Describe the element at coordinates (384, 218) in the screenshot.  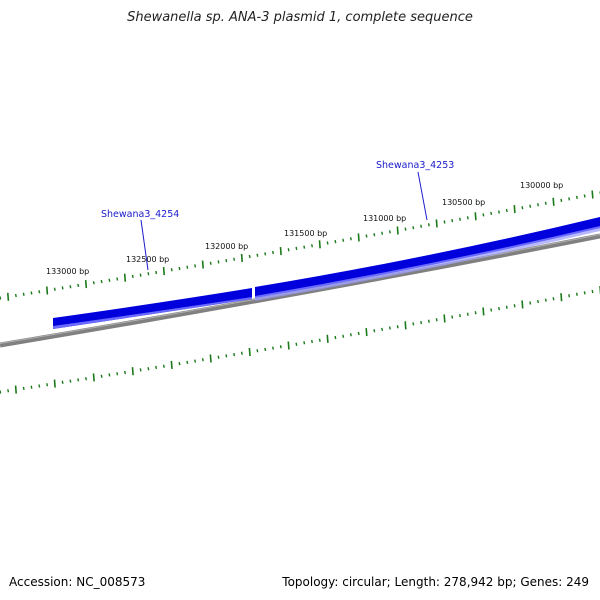
I see `tick-label-131000: 131000 bp` at that location.